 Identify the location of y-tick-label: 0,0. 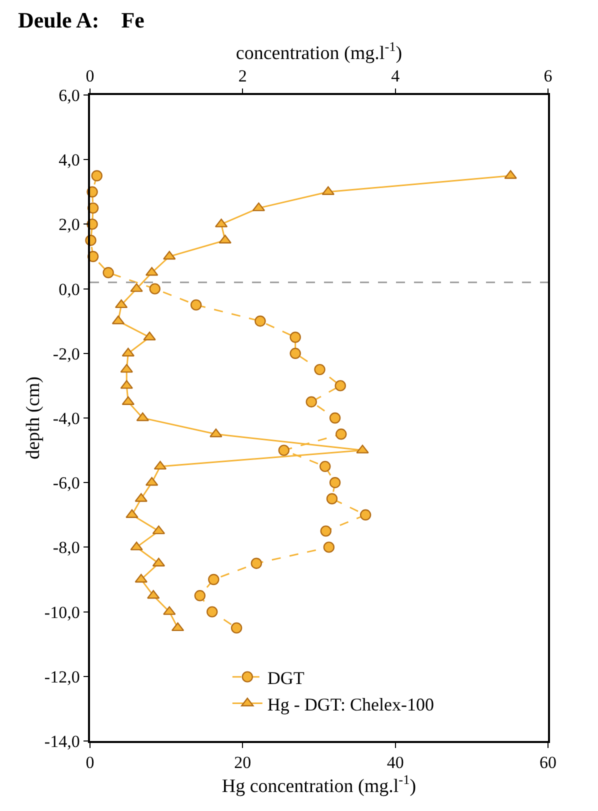
(69, 289).